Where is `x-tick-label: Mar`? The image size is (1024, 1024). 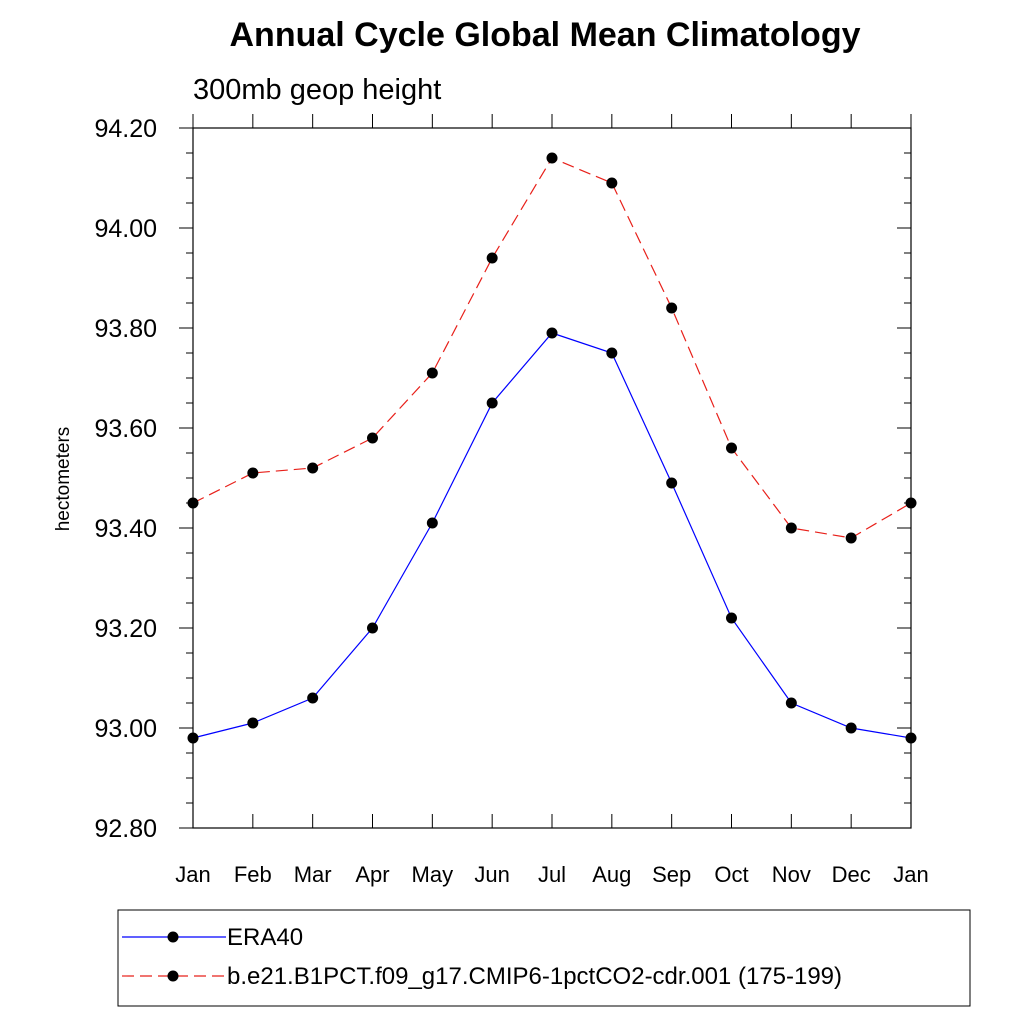 x-tick-label: Mar is located at coordinates (313, 874).